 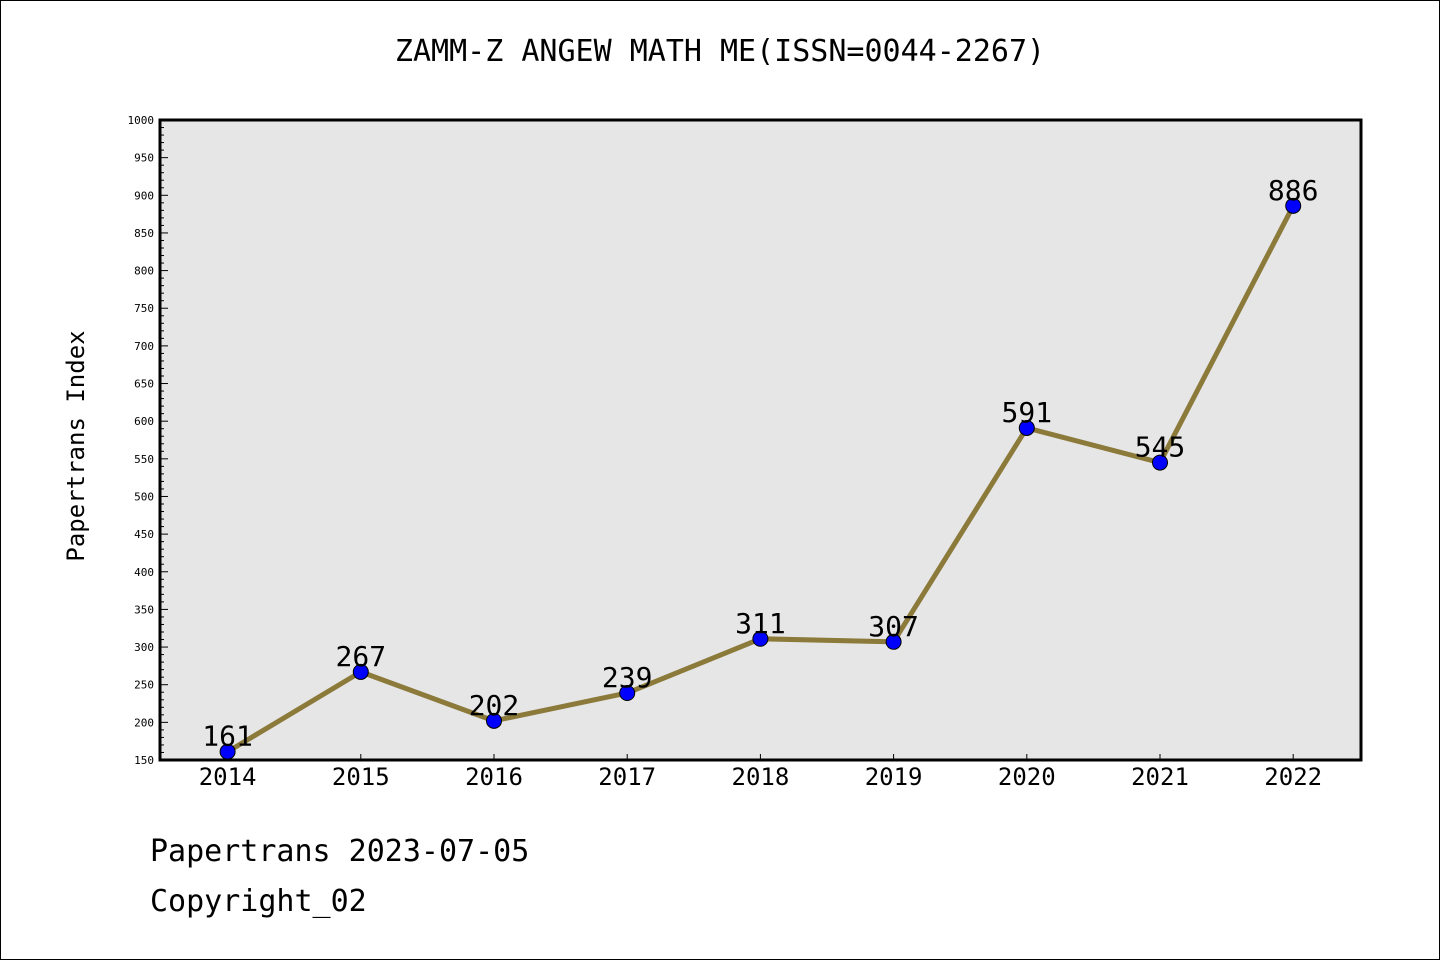 I want to click on x-tick-label: 2021, so click(x=1160, y=777).